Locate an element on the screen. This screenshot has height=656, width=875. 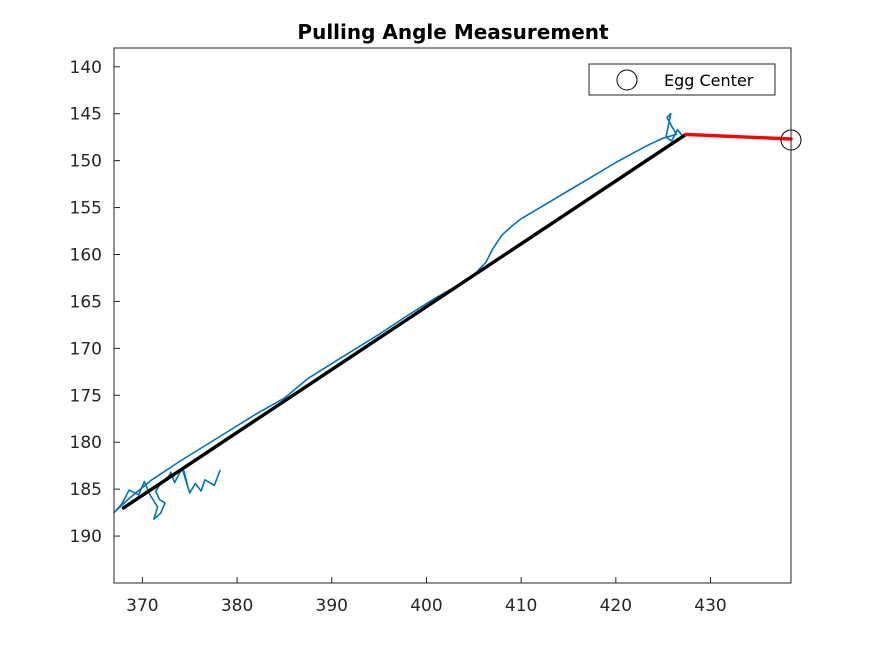
y-tick-label: 180 is located at coordinates (86, 443).